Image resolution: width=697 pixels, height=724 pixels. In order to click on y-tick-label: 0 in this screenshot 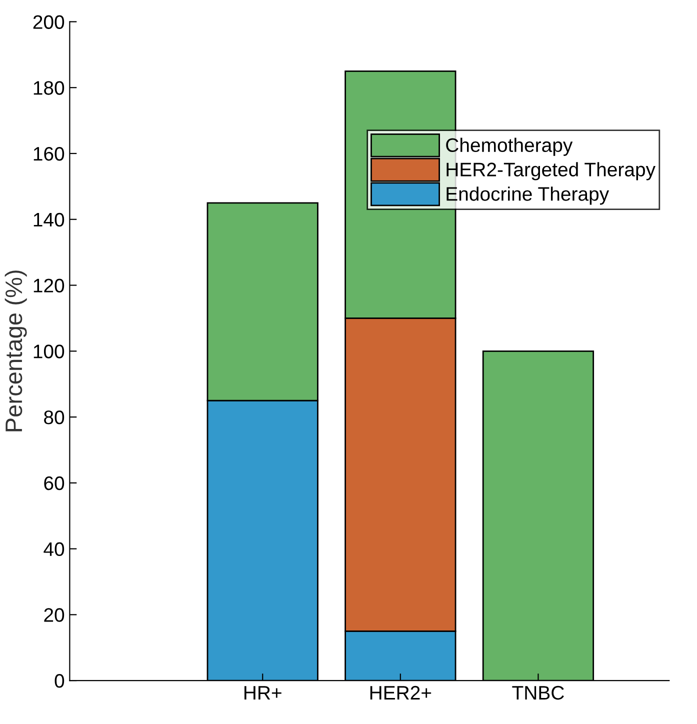, I will do `click(59, 681)`.